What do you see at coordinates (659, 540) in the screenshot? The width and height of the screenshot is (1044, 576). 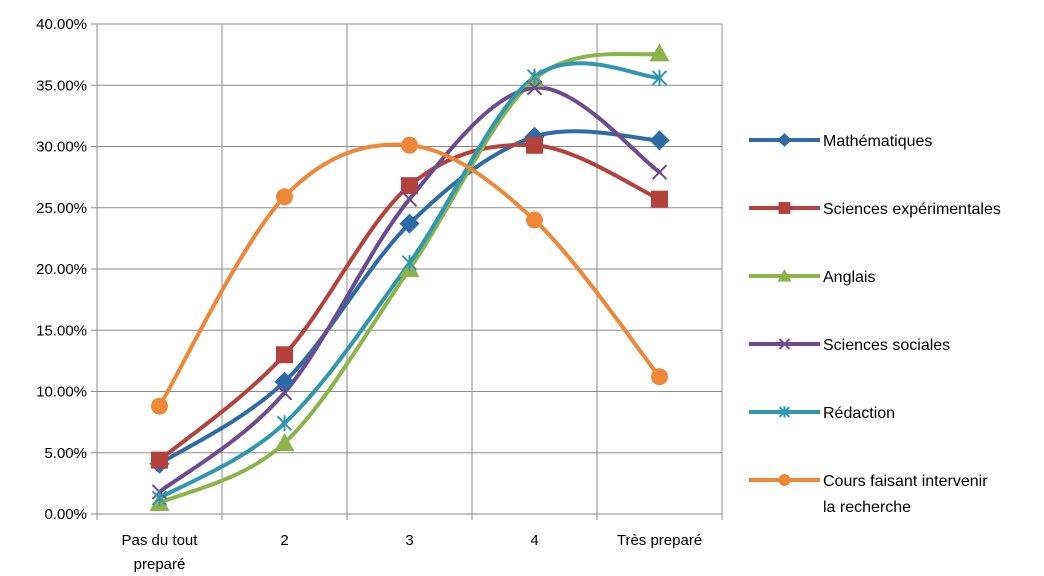 I see `x-tick-label: Très preparé` at bounding box center [659, 540].